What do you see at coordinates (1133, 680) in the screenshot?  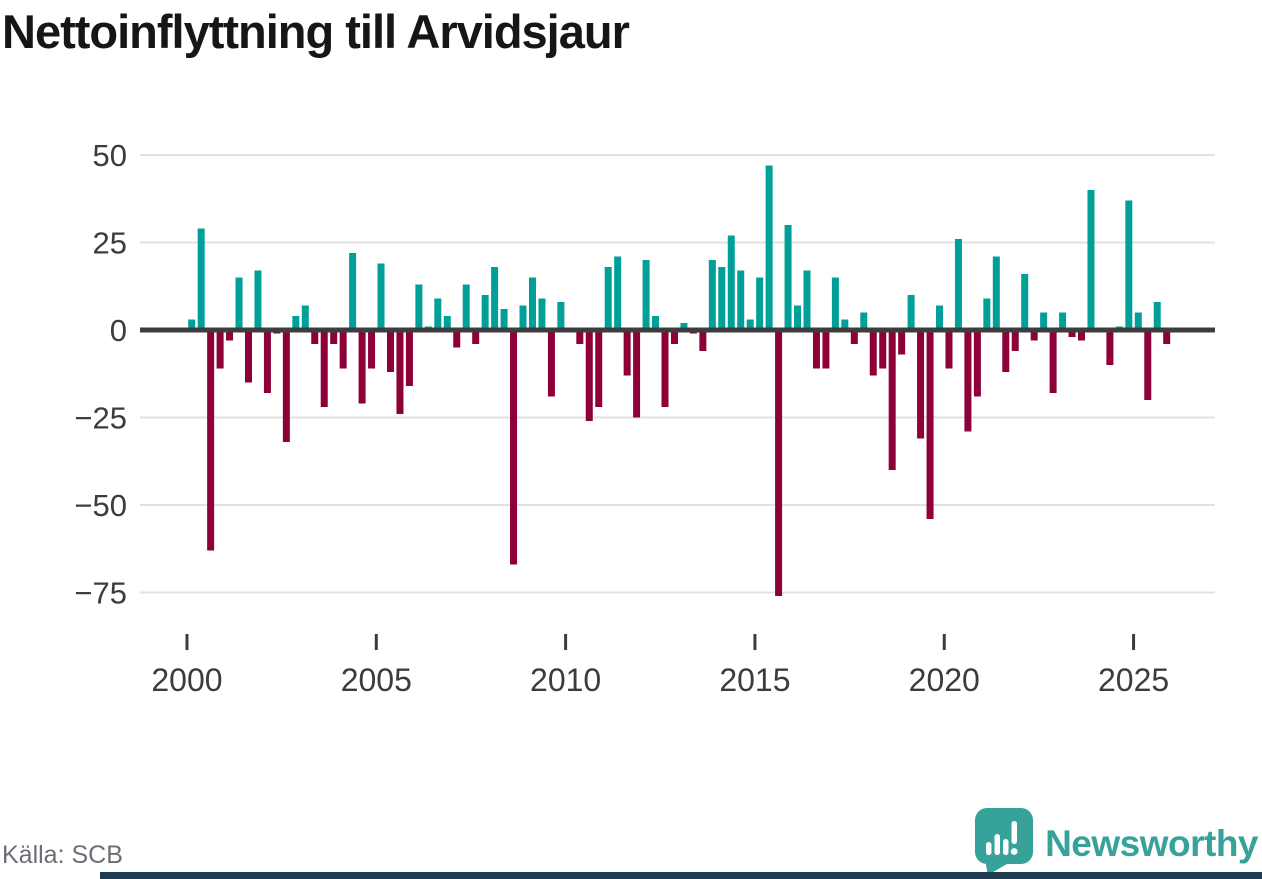 I see `x-tick-label: 2025` at bounding box center [1133, 680].